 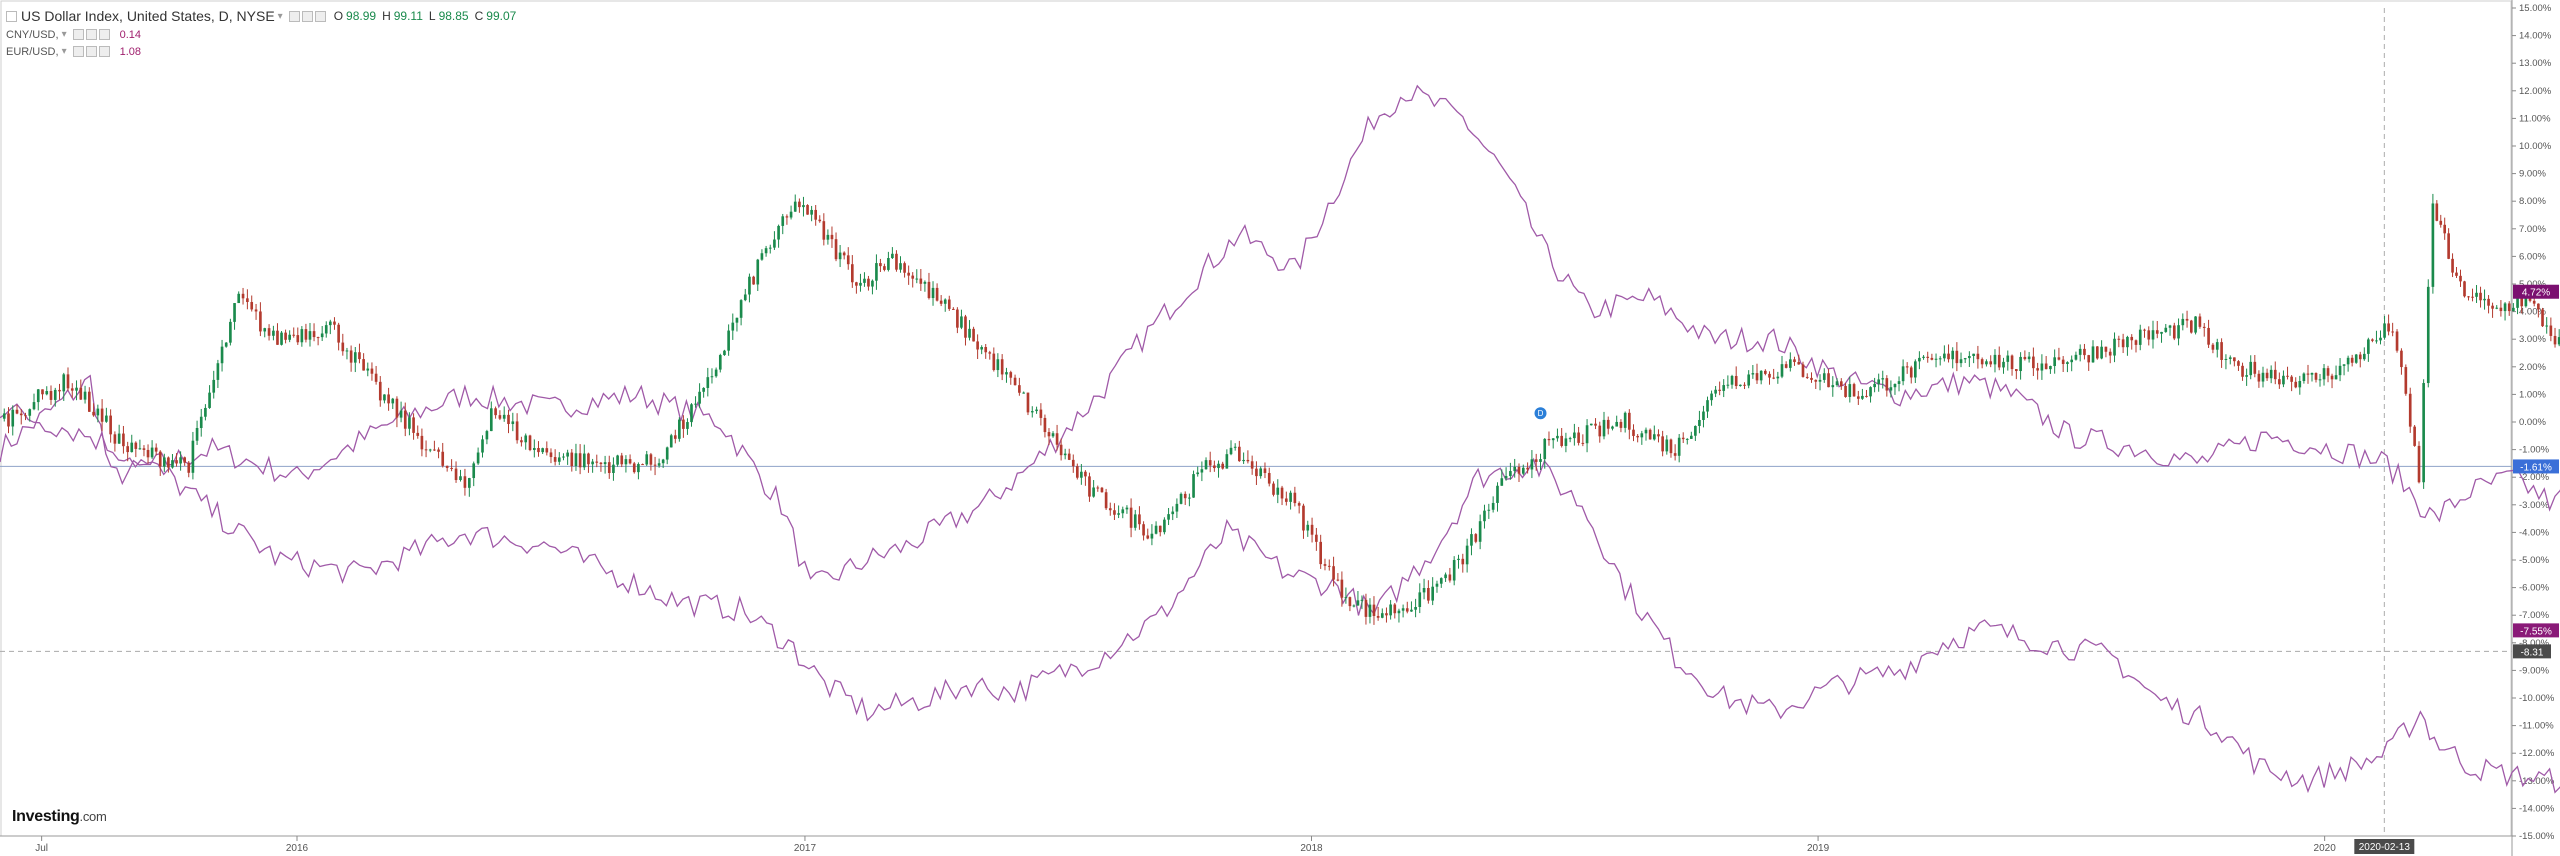 I want to click on last-value-label: -7.55%, so click(x=2536, y=631).